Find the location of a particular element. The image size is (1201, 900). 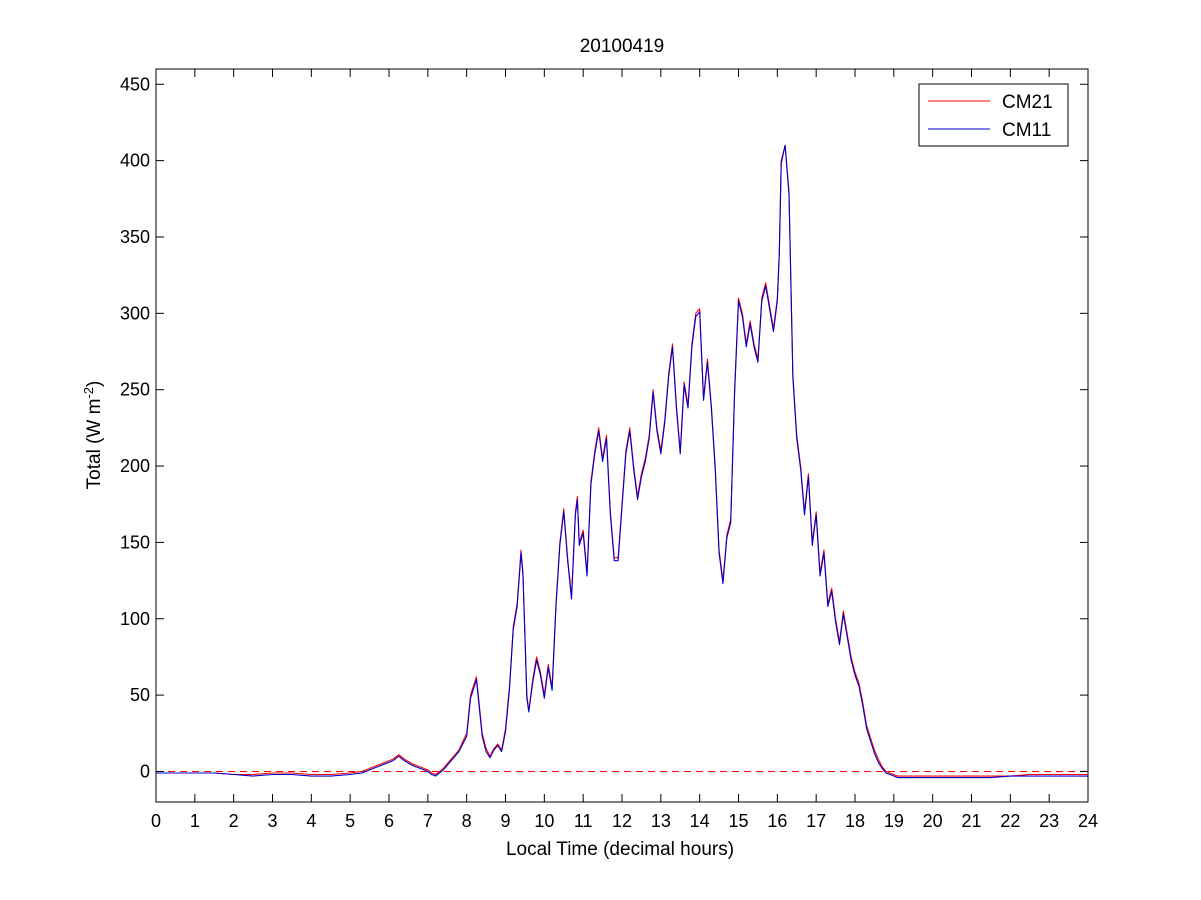

y-tick-label: 250 is located at coordinates (135, 390).